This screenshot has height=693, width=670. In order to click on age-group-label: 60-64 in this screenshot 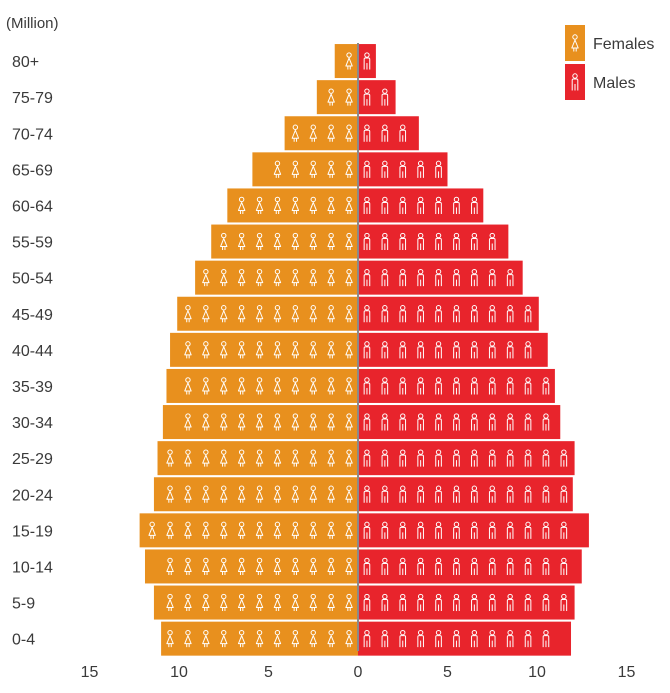, I will do `click(32, 206)`.